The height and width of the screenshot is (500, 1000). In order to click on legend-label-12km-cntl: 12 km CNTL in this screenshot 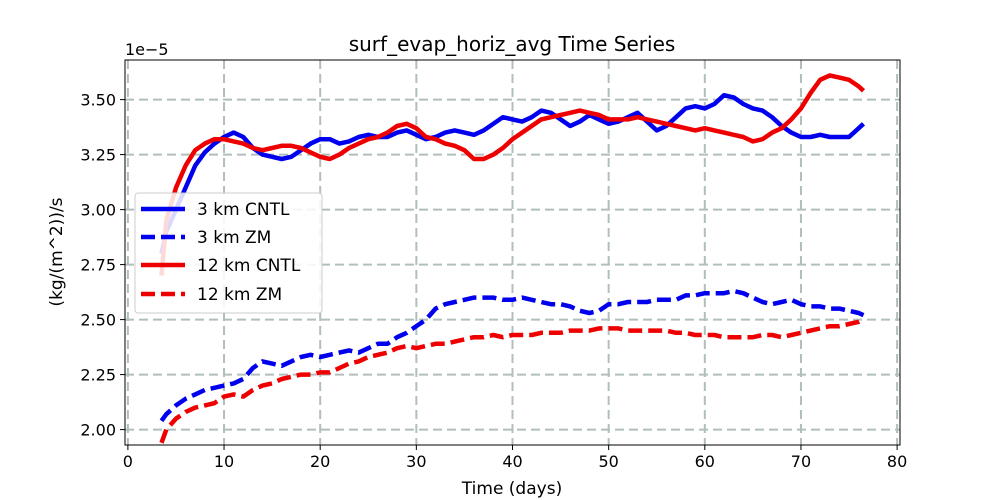, I will do `click(249, 266)`.